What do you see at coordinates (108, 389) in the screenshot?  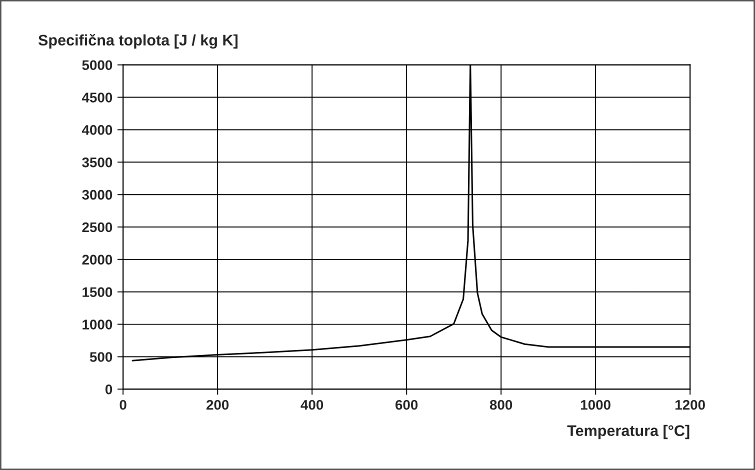 I see `y-tick-label: 0` at bounding box center [108, 389].